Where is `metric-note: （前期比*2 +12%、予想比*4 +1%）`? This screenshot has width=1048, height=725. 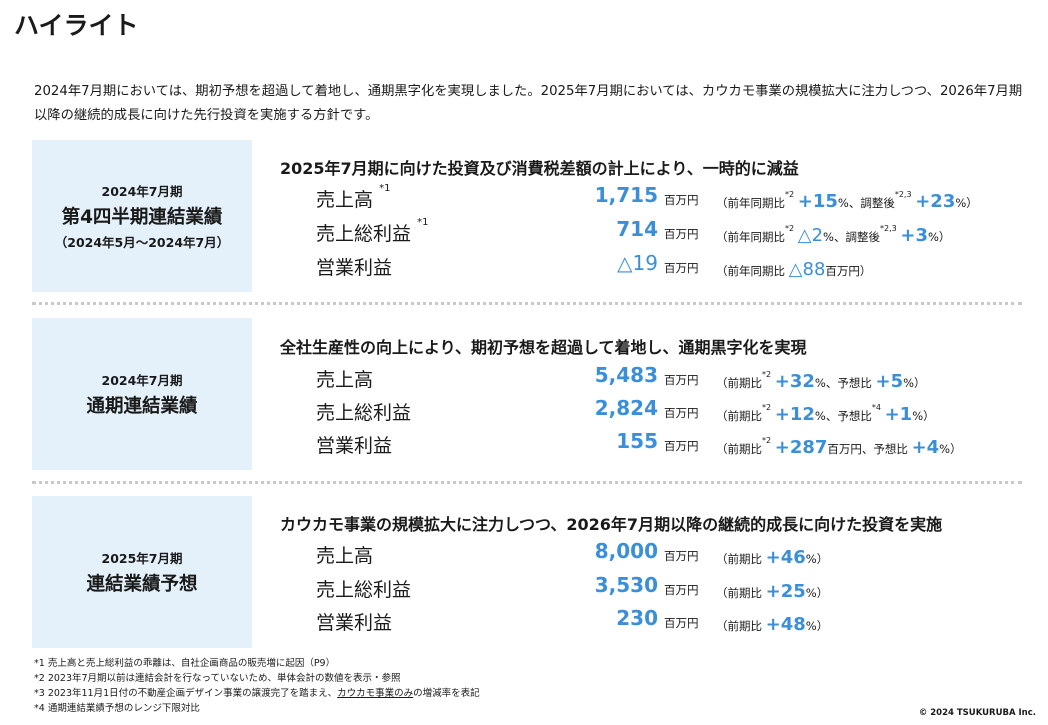 metric-note: （前期比*2 +12%、予想比*4 +1%） is located at coordinates (825, 414).